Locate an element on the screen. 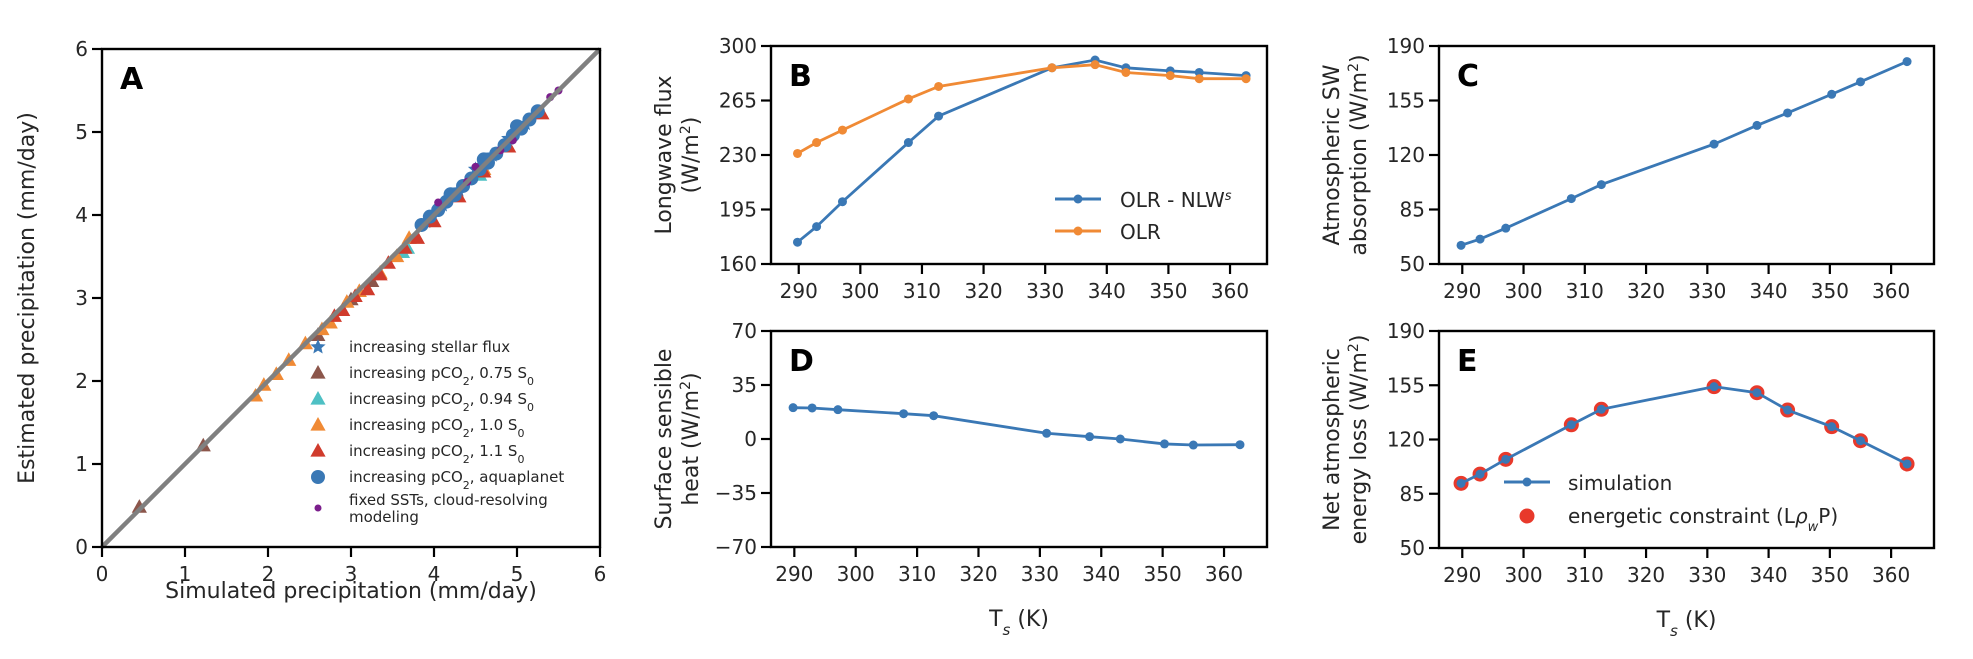  y-tick-label: −70 is located at coordinates (736, 547).